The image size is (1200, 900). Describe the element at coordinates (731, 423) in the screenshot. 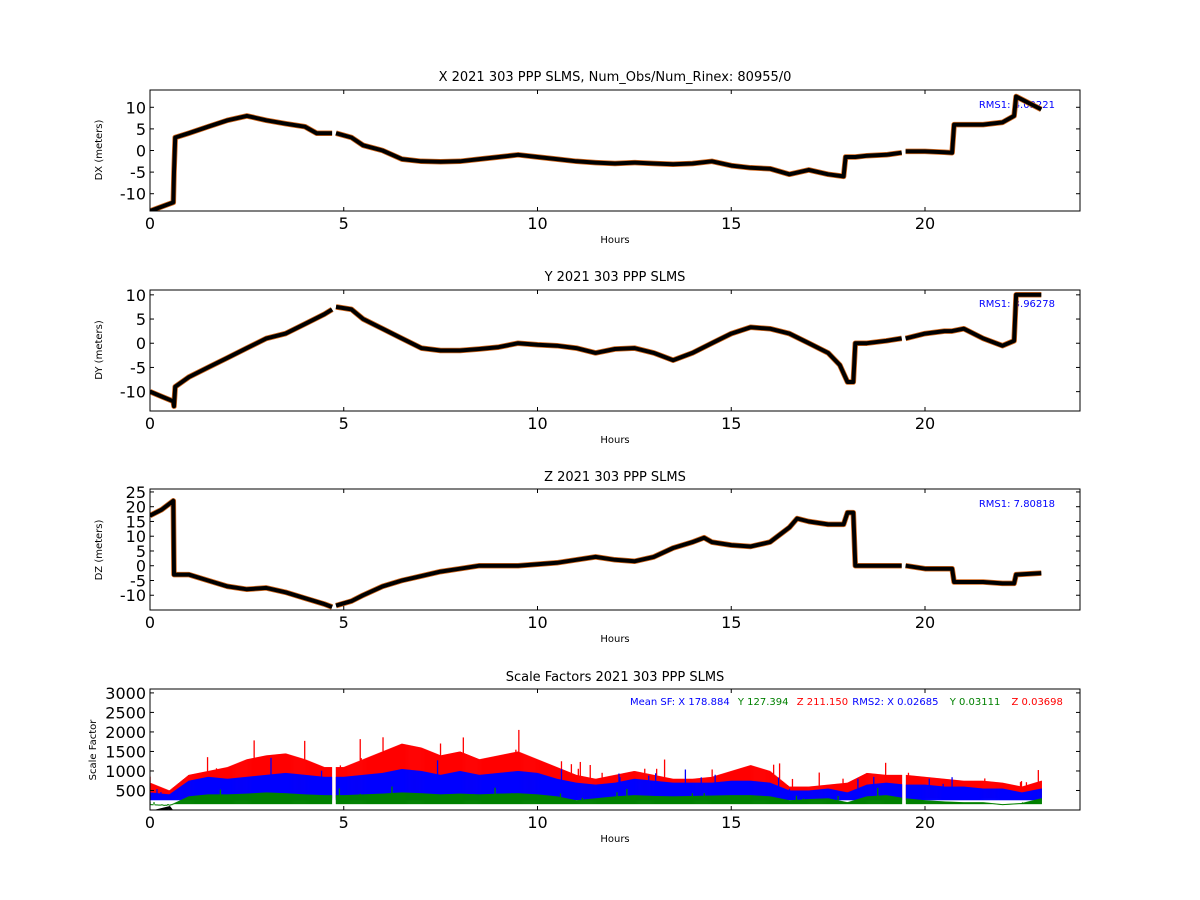

I see `subplot-dy-xtick-label: 15` at that location.